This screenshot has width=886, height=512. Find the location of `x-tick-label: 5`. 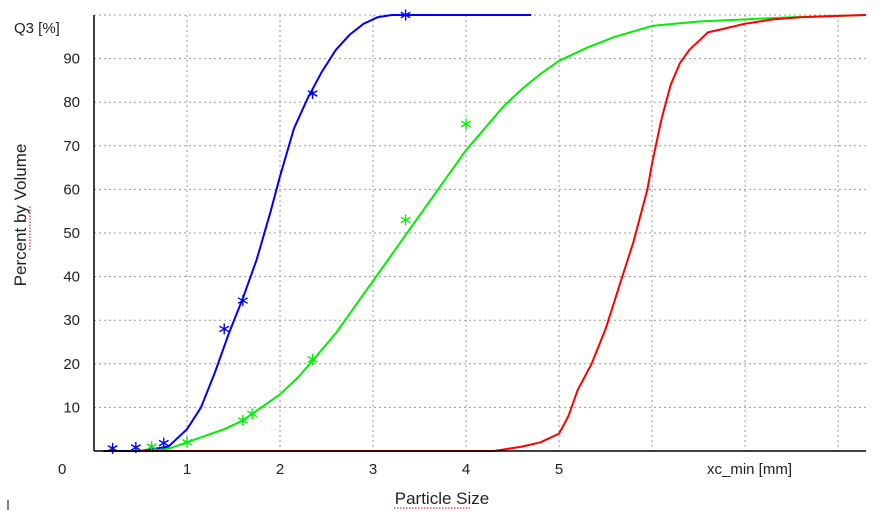

x-tick-label: 5 is located at coordinates (559, 469).